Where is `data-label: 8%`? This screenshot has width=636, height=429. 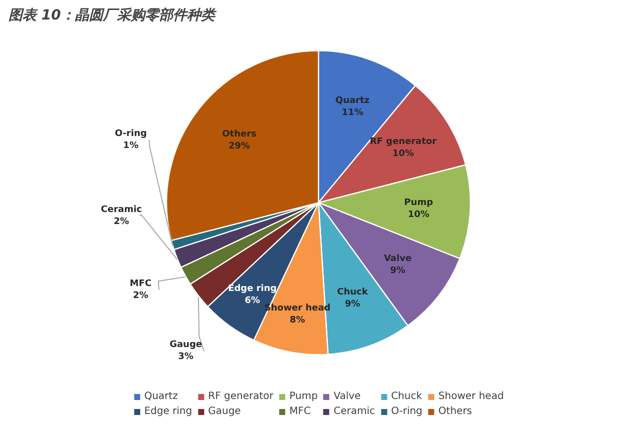
data-label: 8% is located at coordinates (298, 321).